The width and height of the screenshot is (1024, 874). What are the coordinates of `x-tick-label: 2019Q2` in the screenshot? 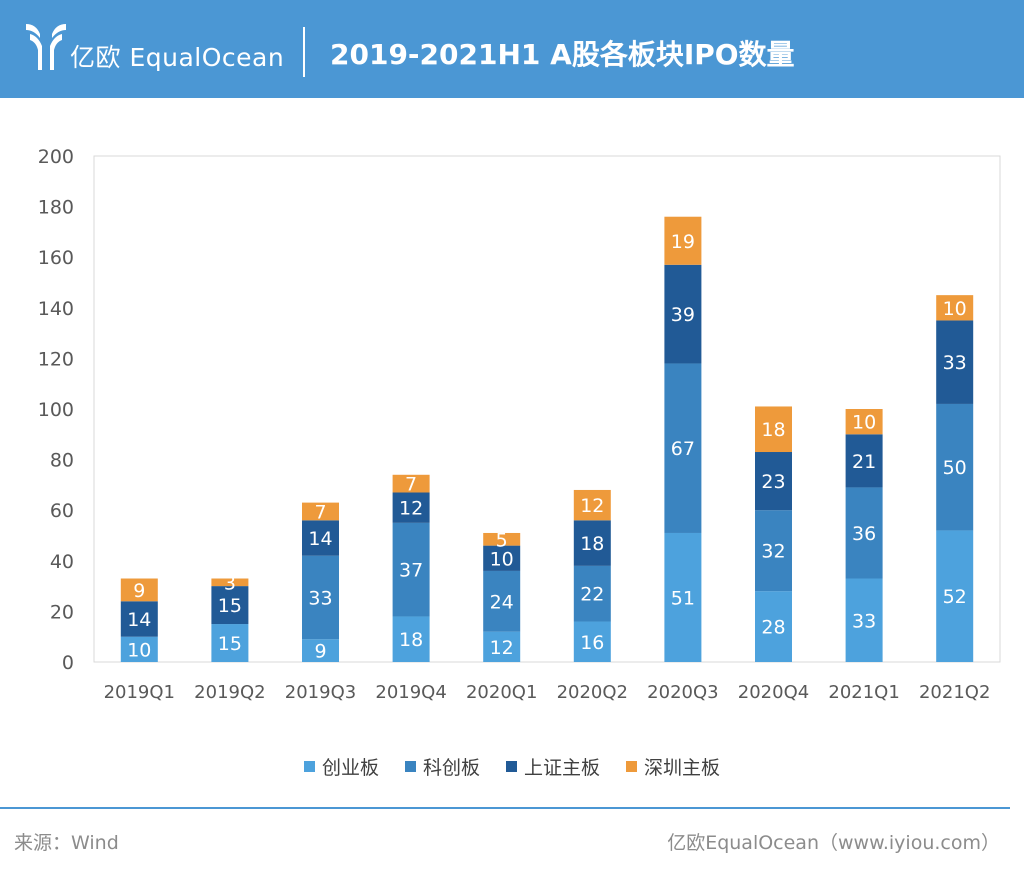 It's located at (229, 692).